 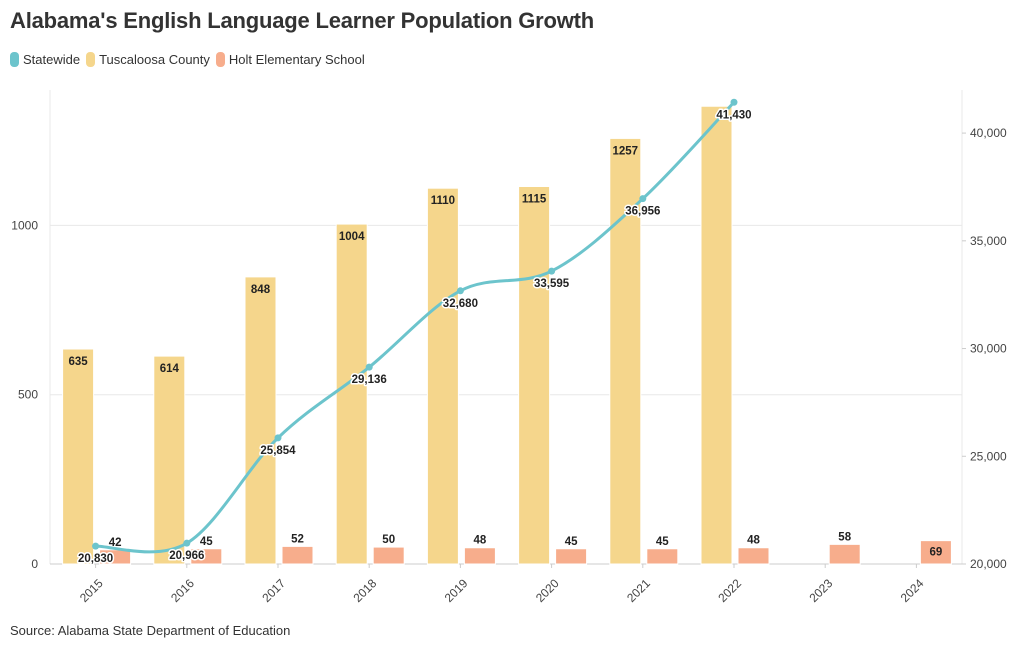 What do you see at coordinates (296, 59) in the screenshot?
I see `legend-label-school: Holt Elementary School` at bounding box center [296, 59].